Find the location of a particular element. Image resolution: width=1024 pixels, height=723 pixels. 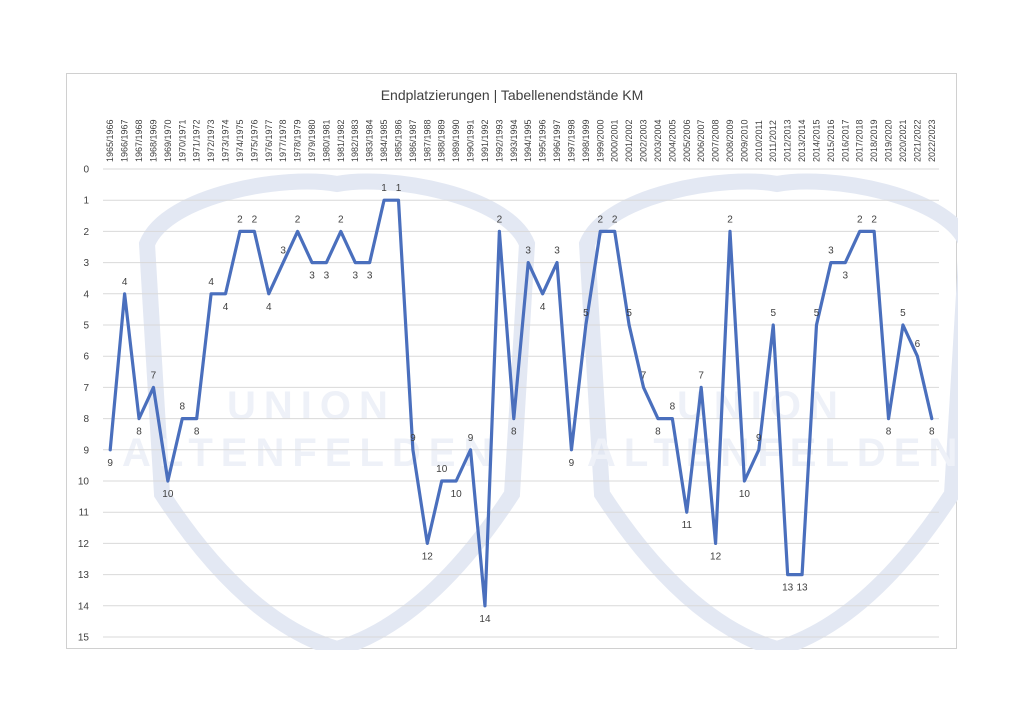

x-tick-label: 1985/1986 is located at coordinates (398, 140).